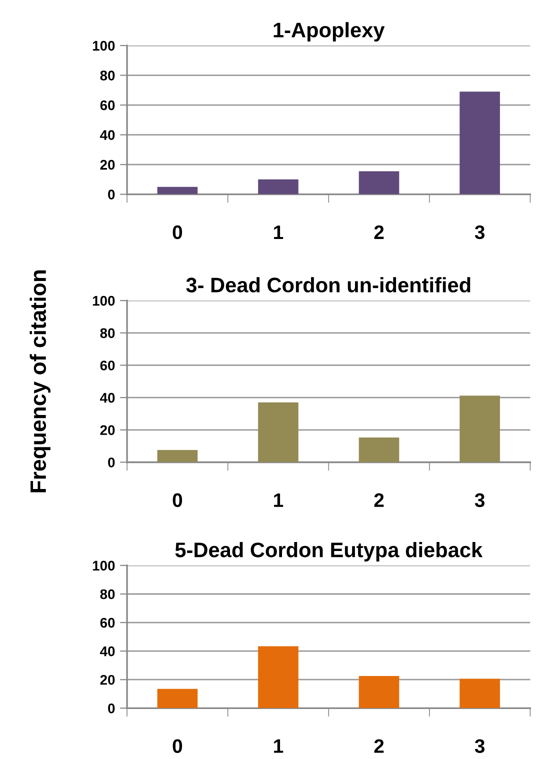 Image resolution: width=550 pixels, height=759 pixels. What do you see at coordinates (40, 381) in the screenshot?
I see `y-axis-title: Frequency of citation` at bounding box center [40, 381].